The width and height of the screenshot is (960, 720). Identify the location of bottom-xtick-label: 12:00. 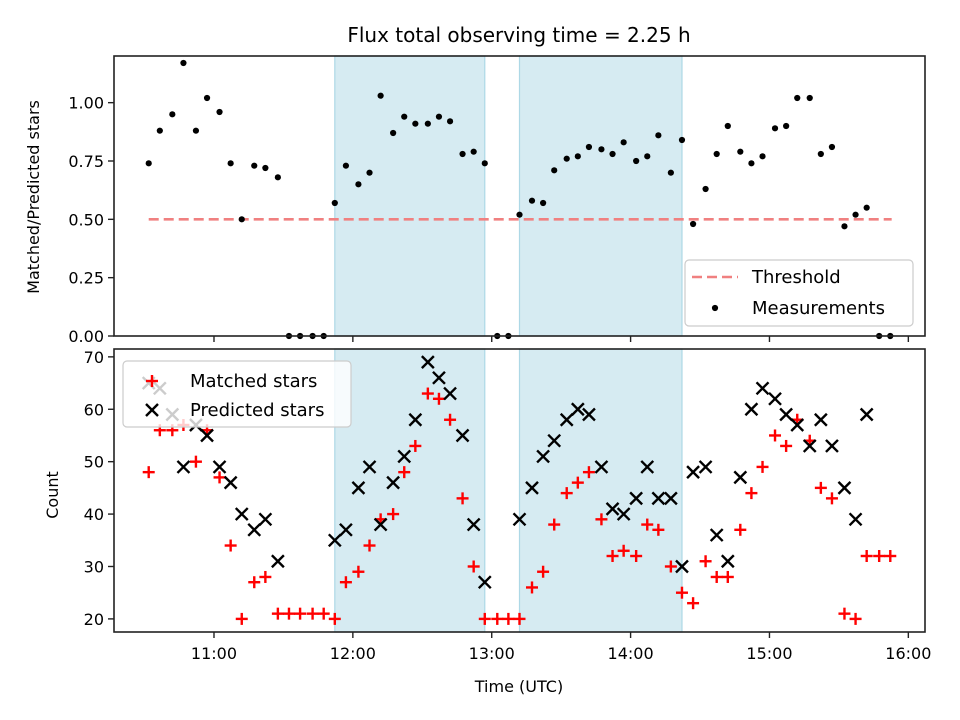
(353, 653).